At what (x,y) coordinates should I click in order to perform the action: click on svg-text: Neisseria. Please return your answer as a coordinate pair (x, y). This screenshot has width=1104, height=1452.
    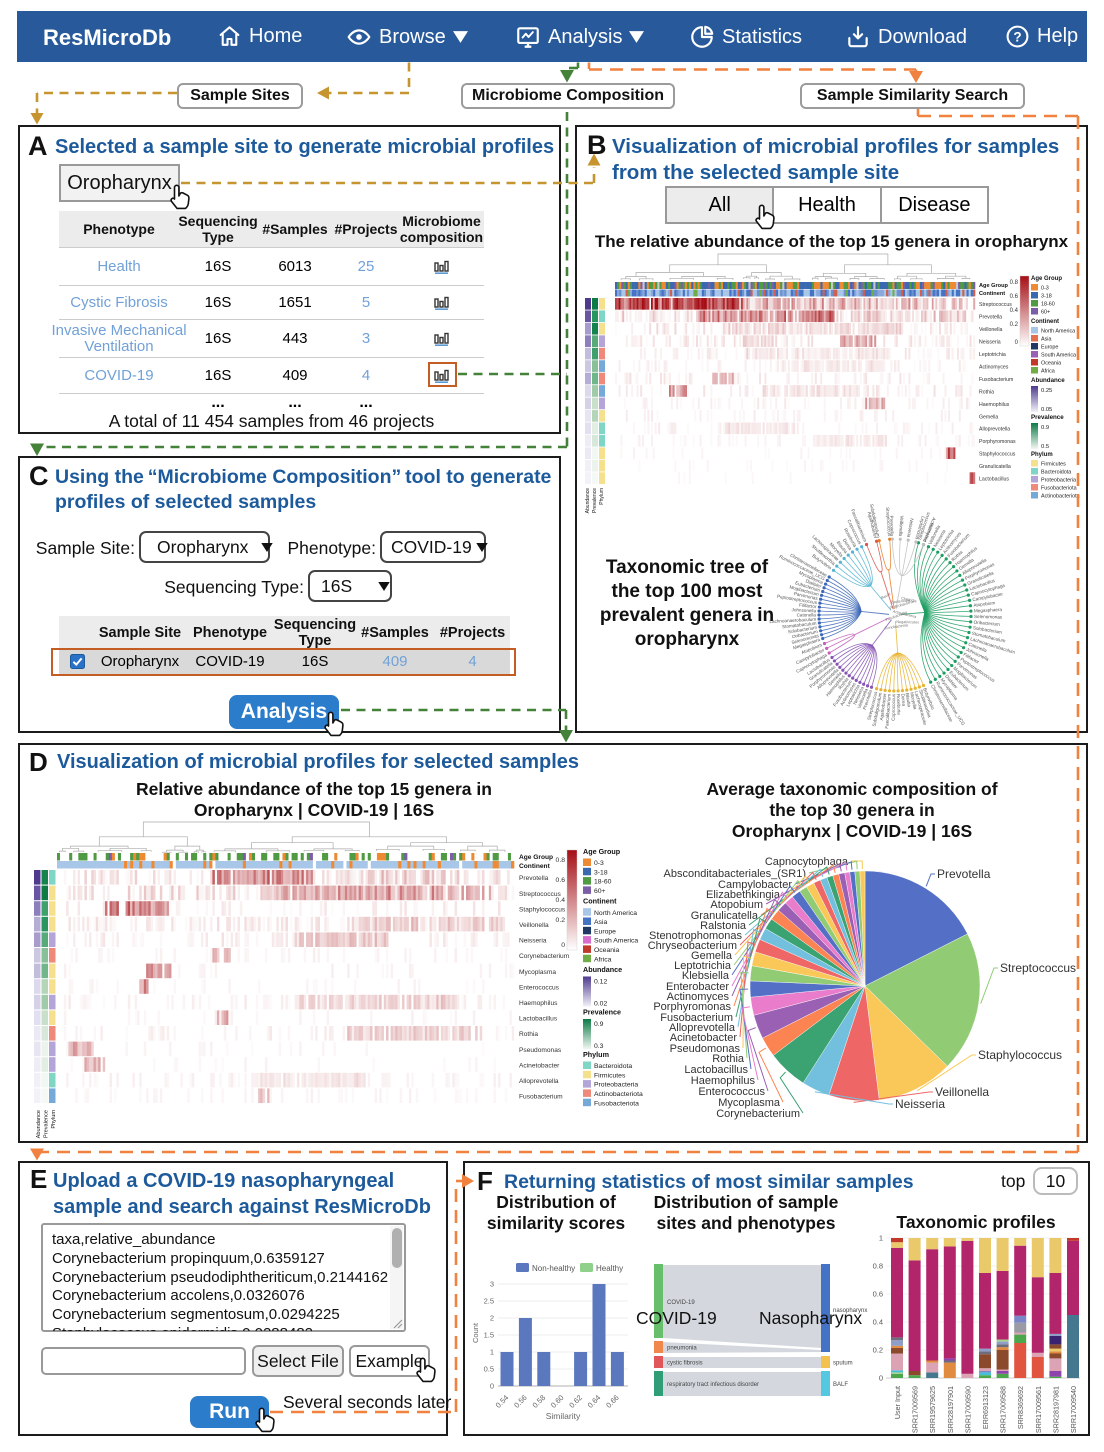
    Looking at the image, I should click on (533, 941).